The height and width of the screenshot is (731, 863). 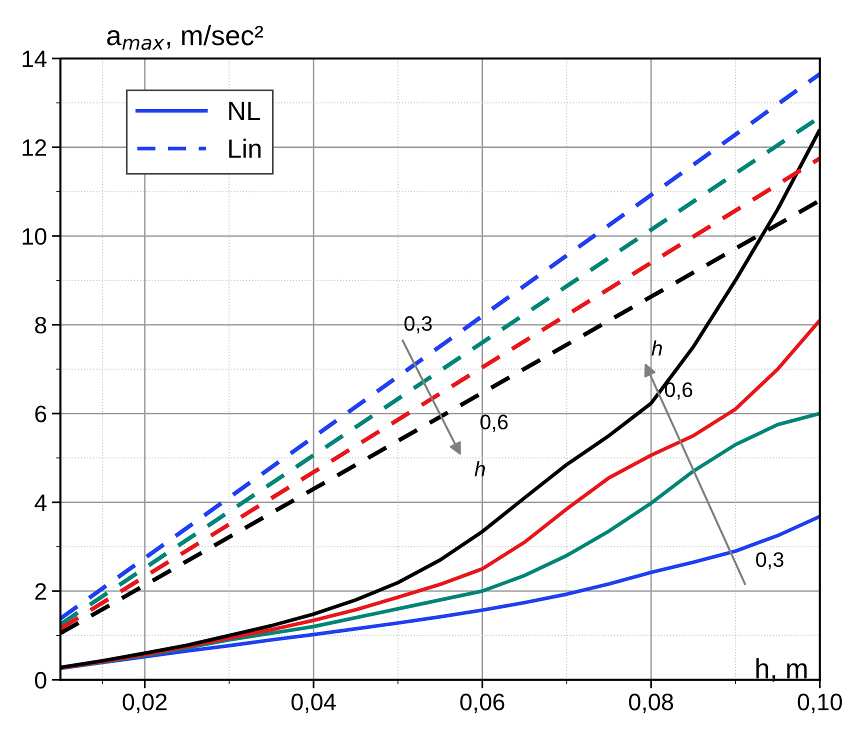 What do you see at coordinates (651, 704) in the screenshot?
I see `x-tick-label: 0,08` at bounding box center [651, 704].